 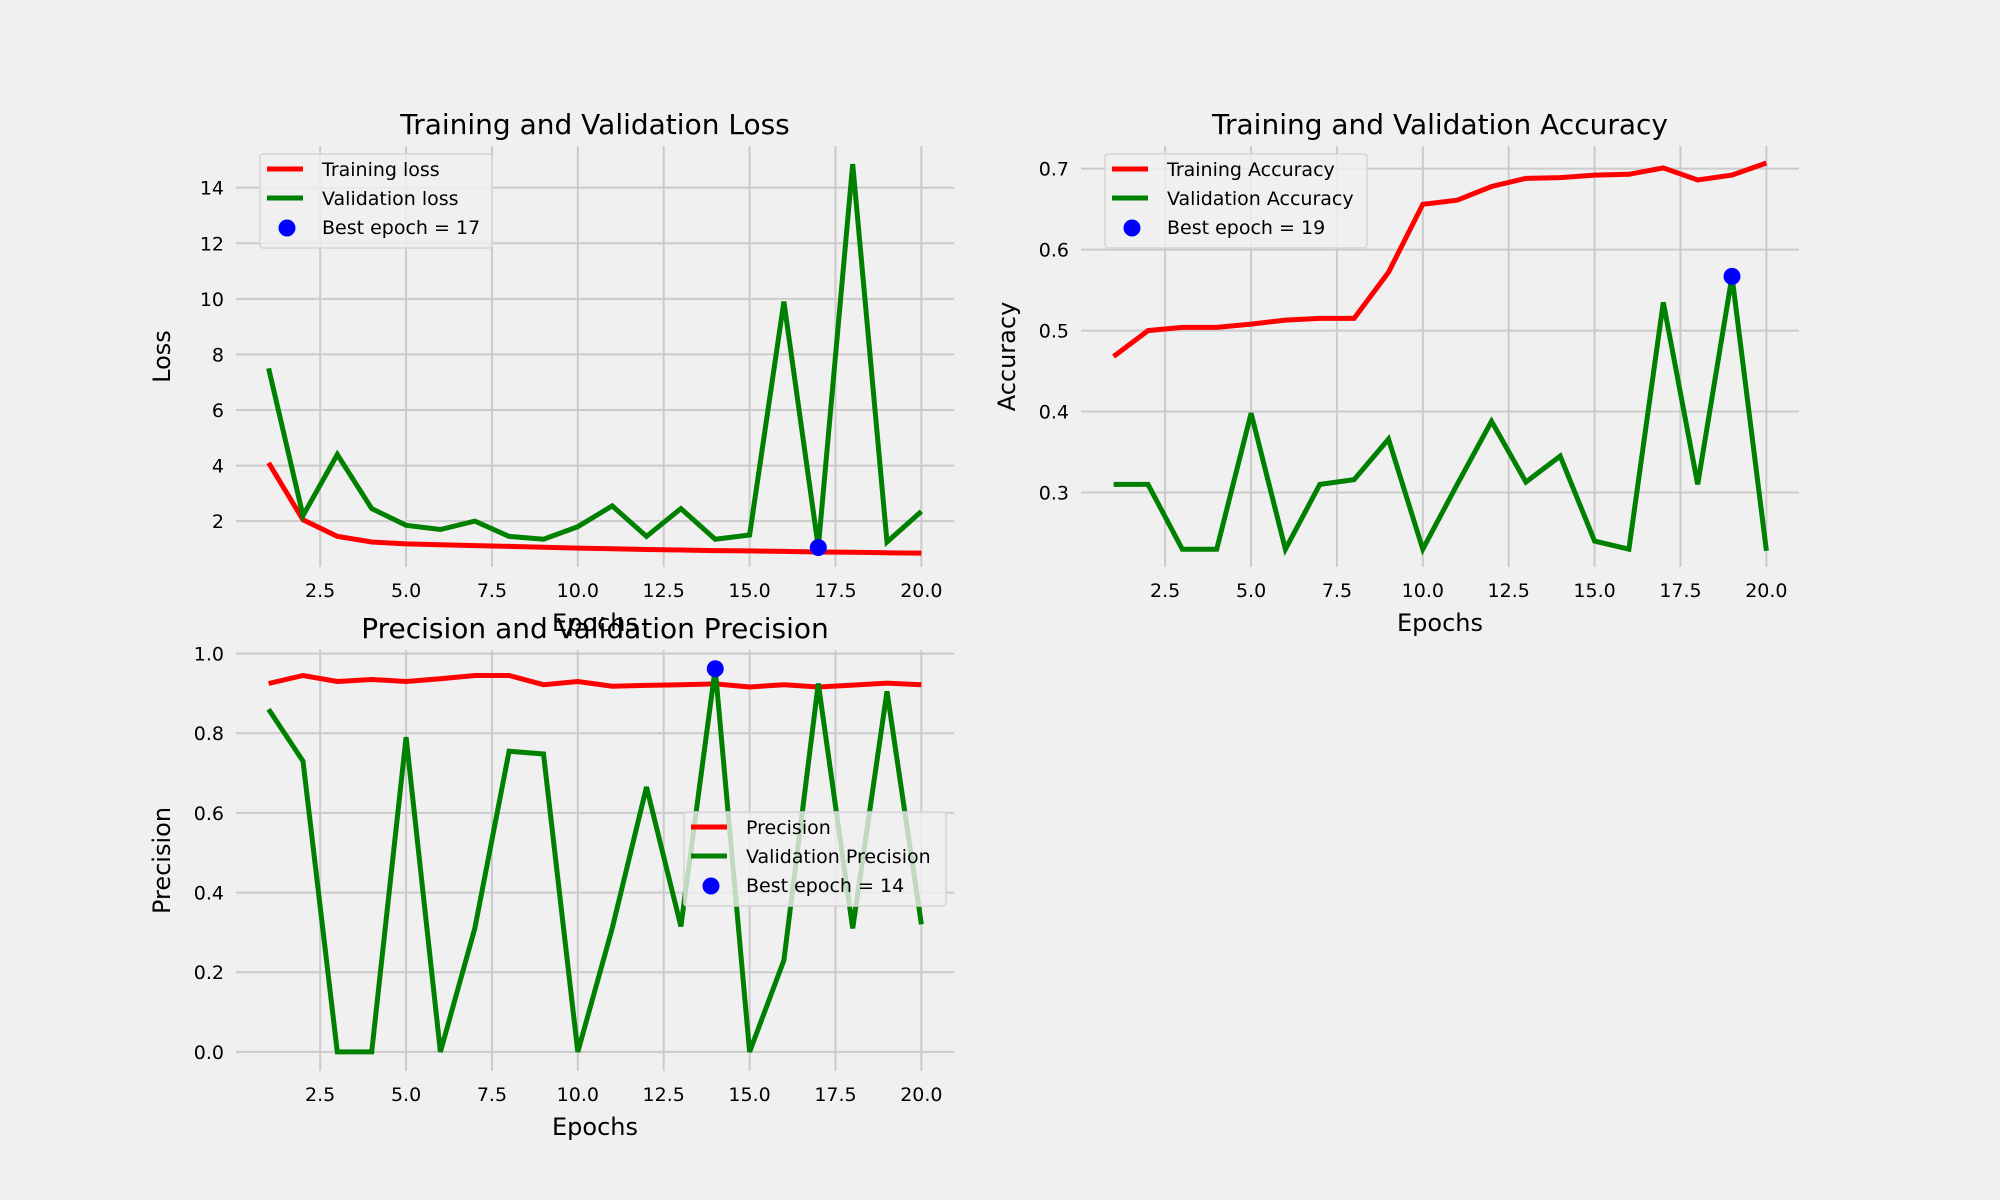 I want to click on y-tick-label: 2, so click(x=218, y=522).